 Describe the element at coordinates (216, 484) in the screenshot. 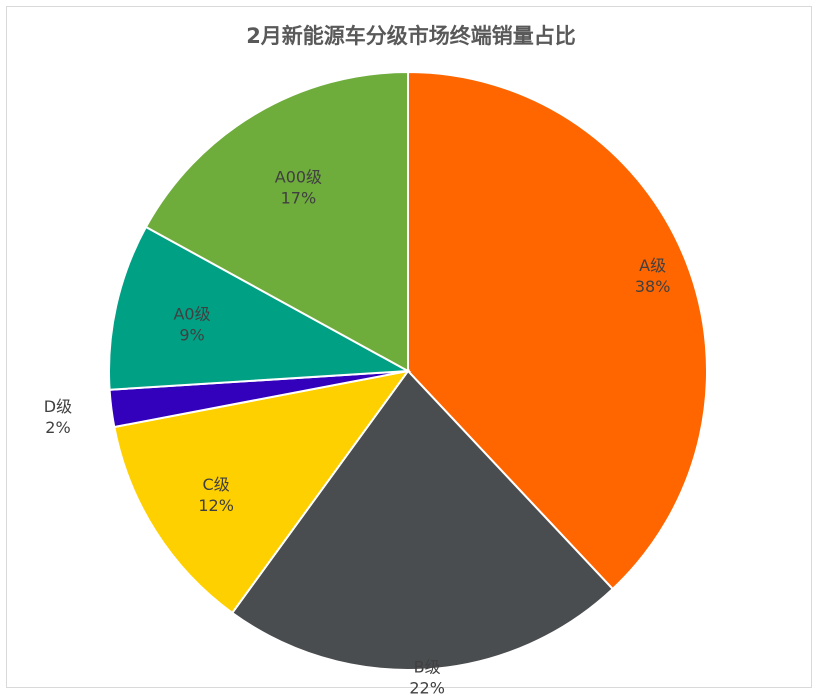

I see `slice-label-2: C级` at that location.